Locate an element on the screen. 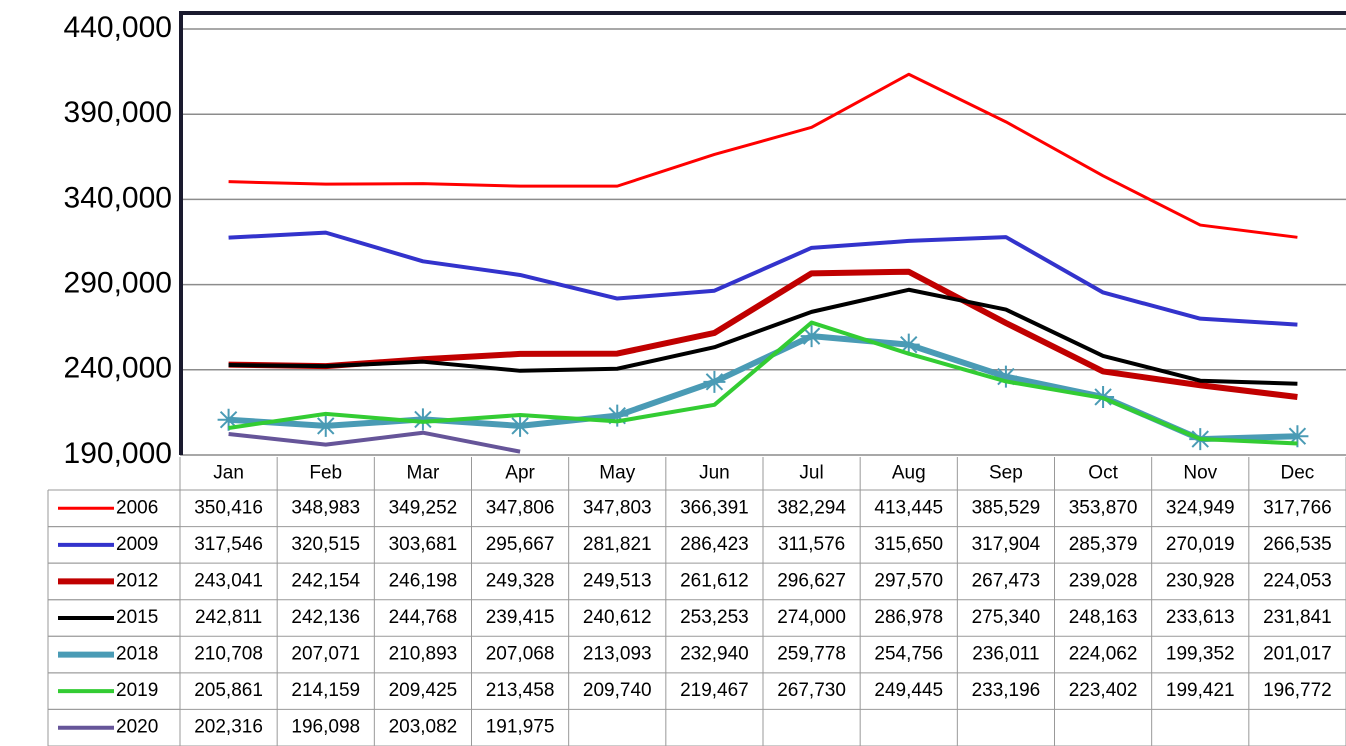 This screenshot has height=746, width=1346. table-value: 199,421 is located at coordinates (1200, 690).